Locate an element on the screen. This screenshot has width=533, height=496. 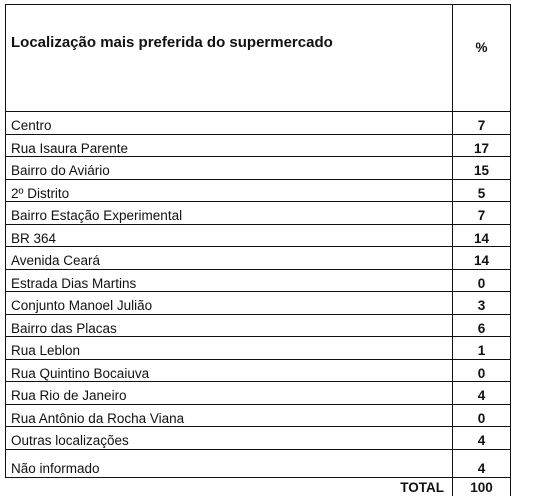
row-label: Avenida Ceará is located at coordinates (229, 258).